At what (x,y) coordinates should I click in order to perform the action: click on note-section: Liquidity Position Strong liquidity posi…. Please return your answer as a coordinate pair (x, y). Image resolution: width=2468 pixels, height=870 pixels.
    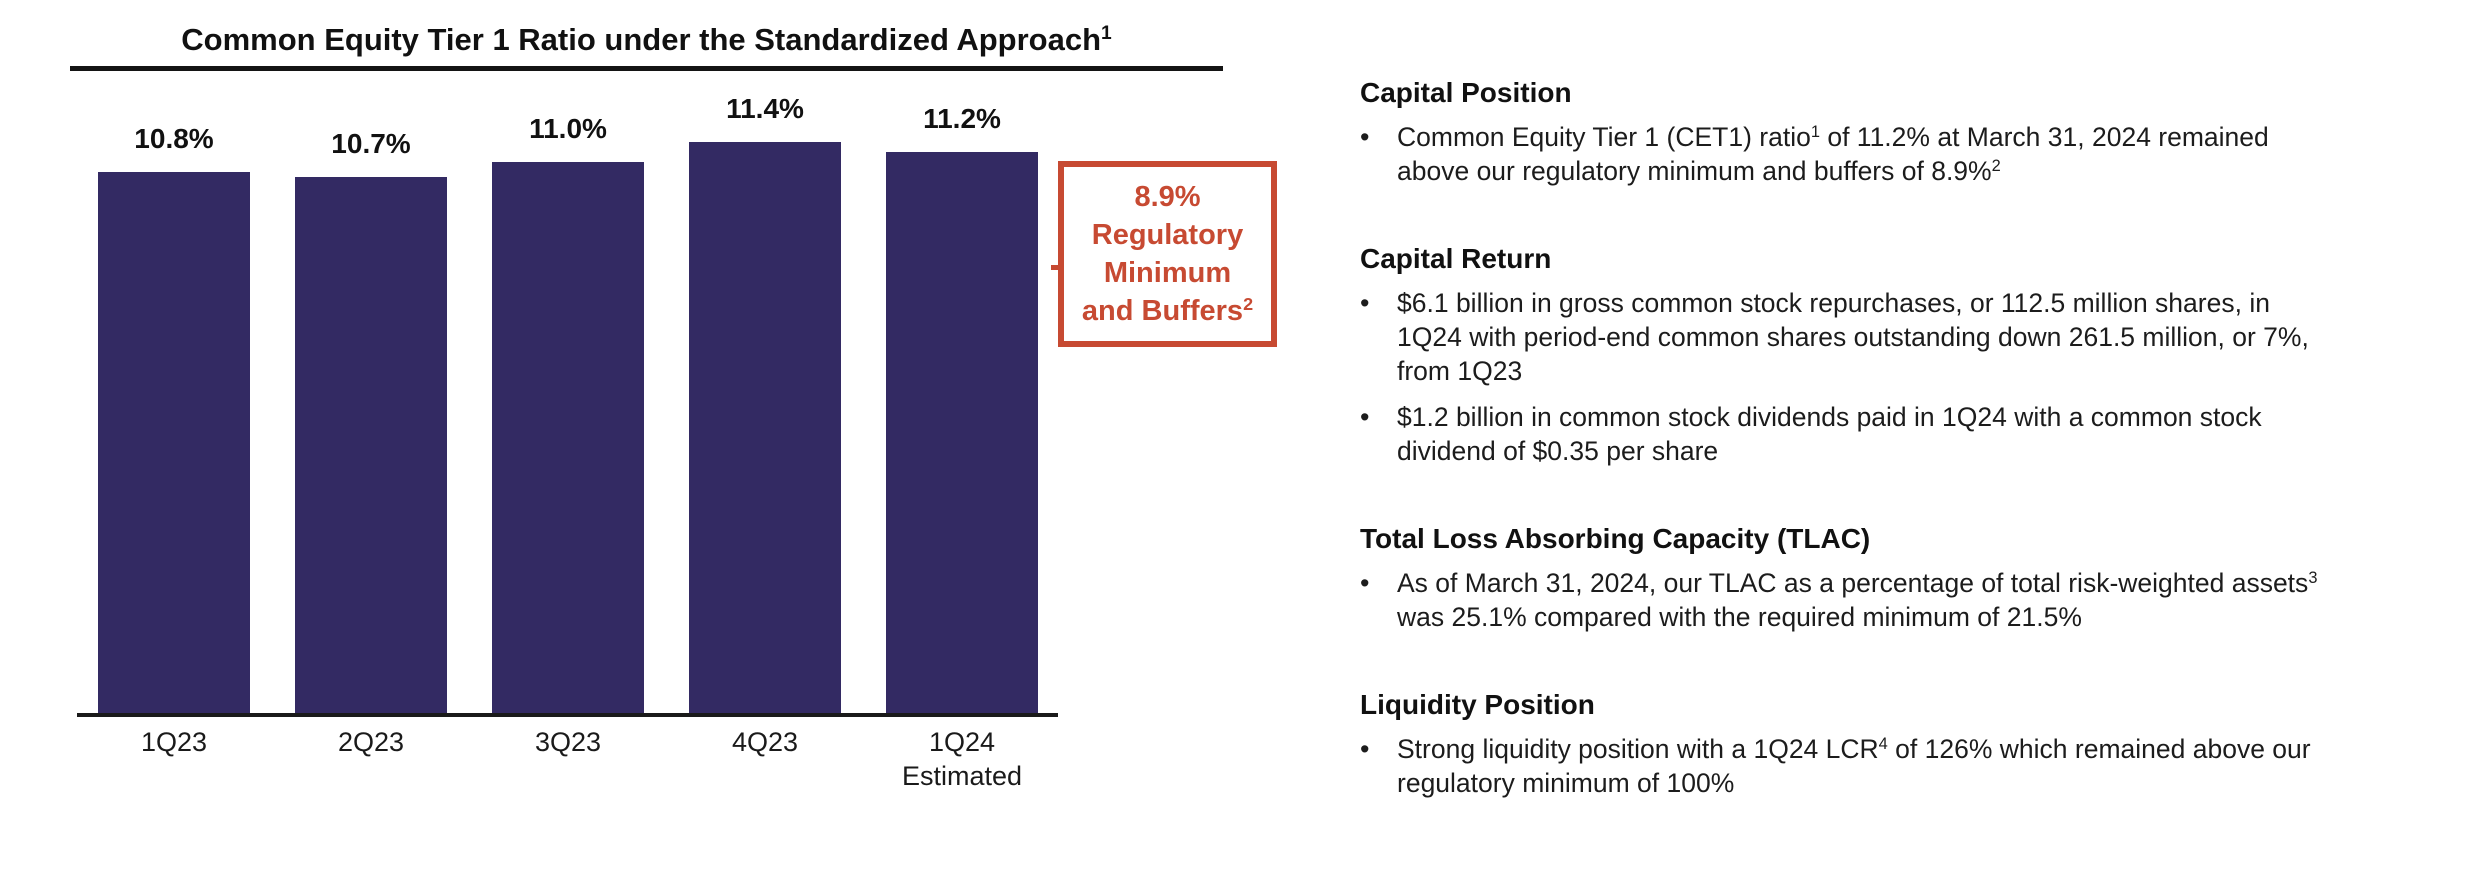
    Looking at the image, I should click on (1884, 744).